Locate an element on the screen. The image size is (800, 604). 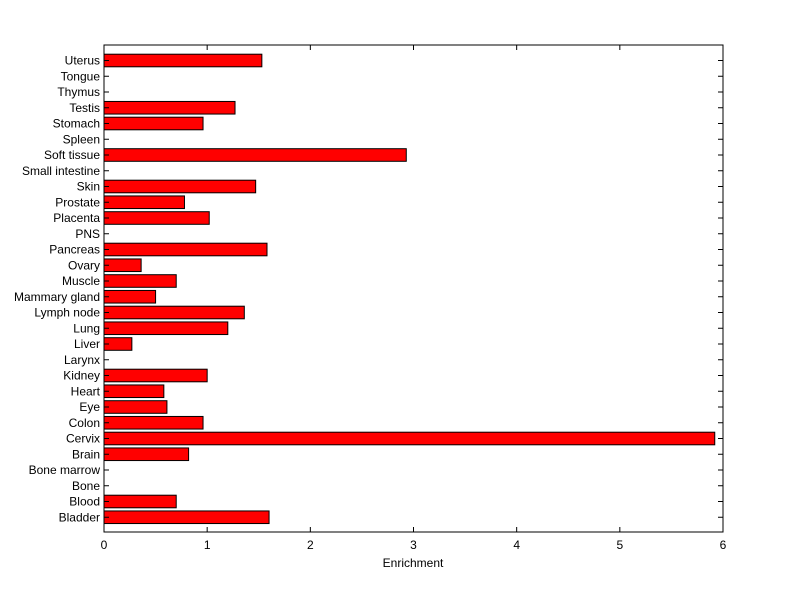
y-tick-label-kidney: Kidney is located at coordinates (81, 376).